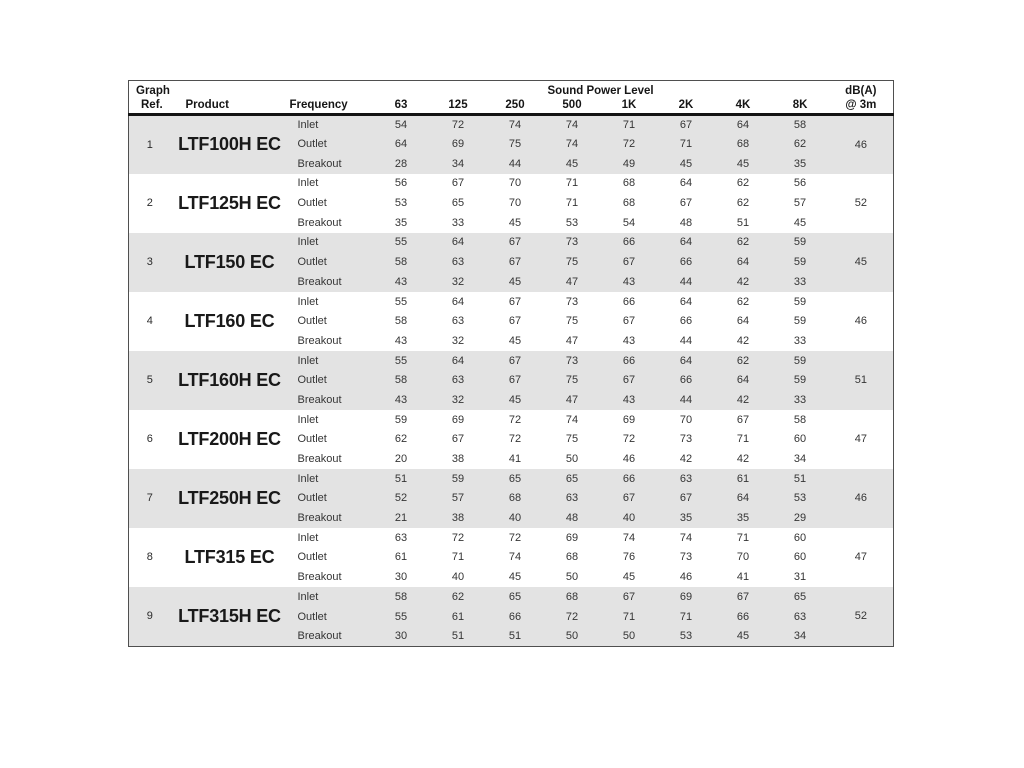  Describe the element at coordinates (743, 144) in the screenshot. I see `spl-value: 68` at that location.